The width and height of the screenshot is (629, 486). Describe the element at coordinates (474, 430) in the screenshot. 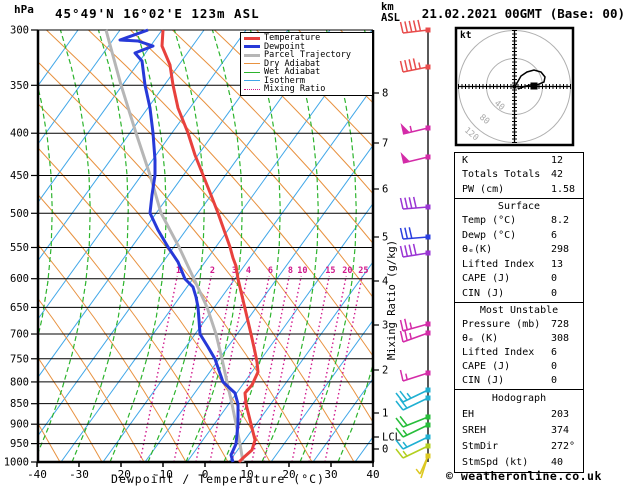

I see `table-row-label: SREH` at that location.